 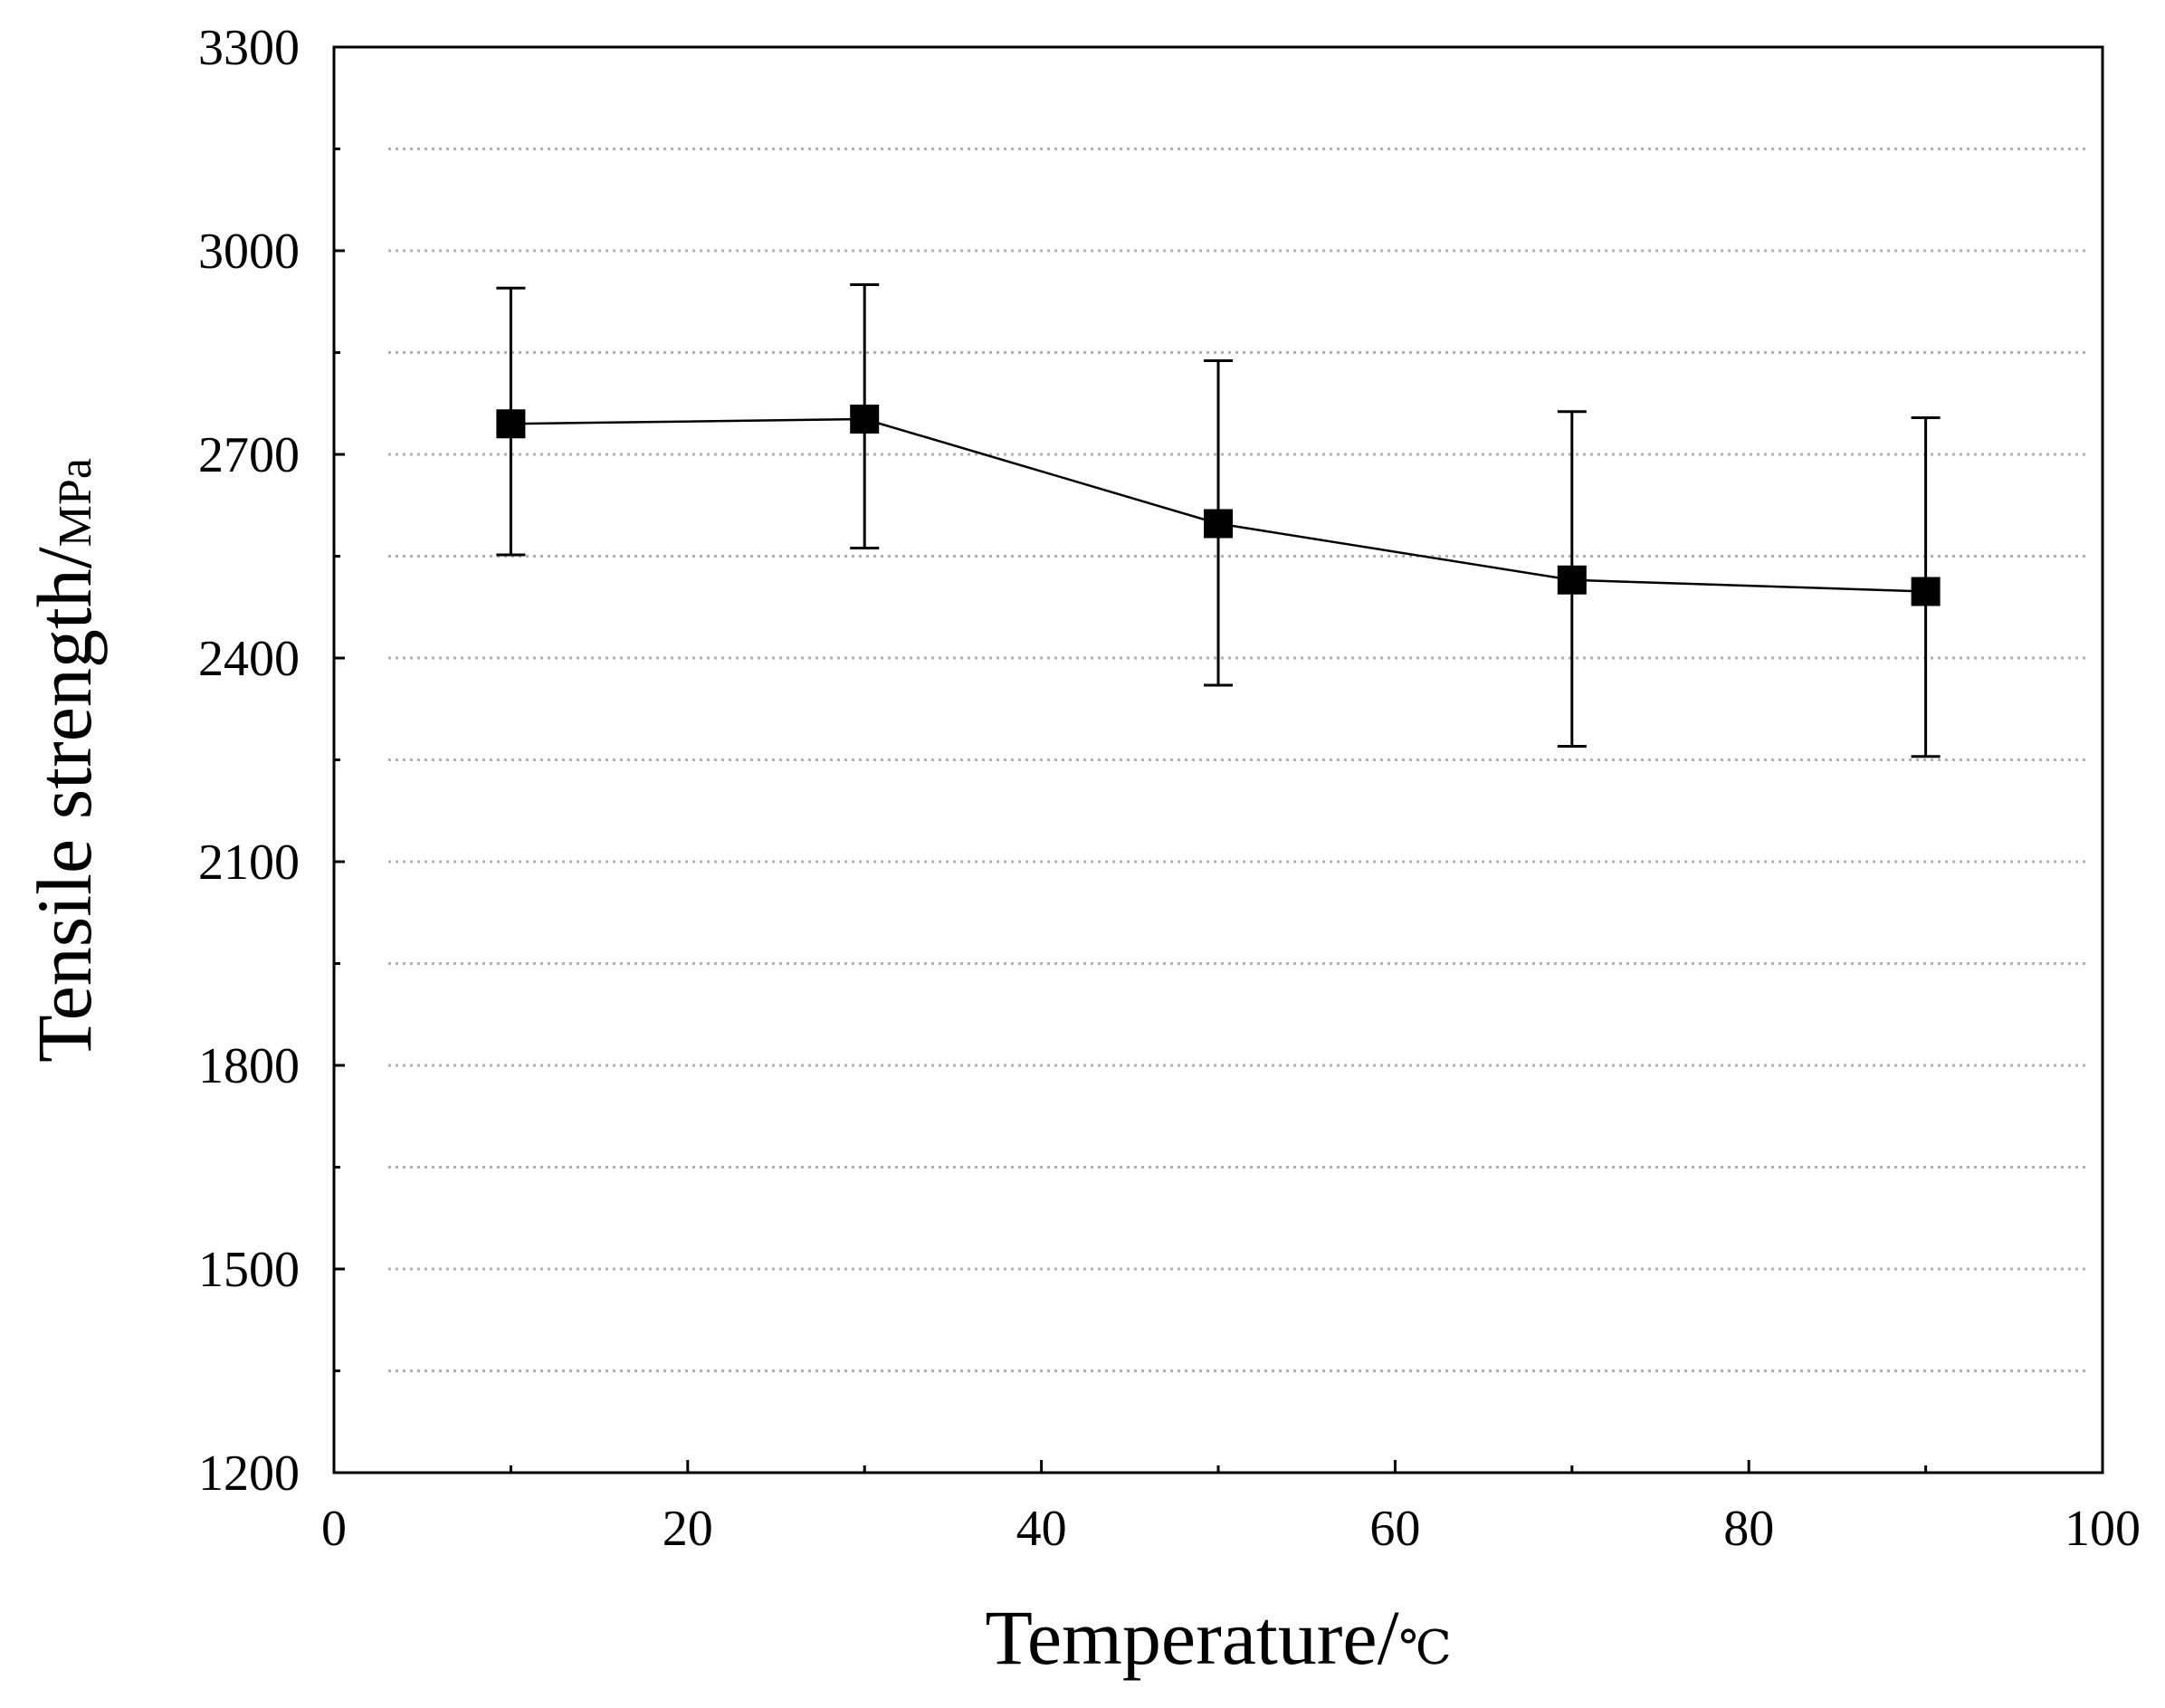 What do you see at coordinates (249, 252) in the screenshot?
I see `y-tick-label: 3000` at bounding box center [249, 252].